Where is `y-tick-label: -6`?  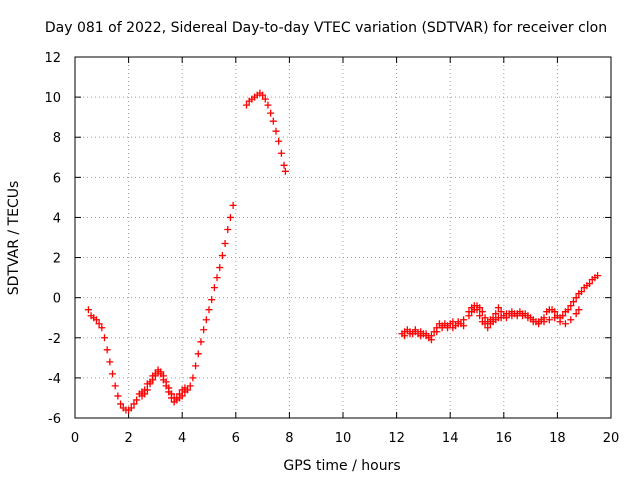 y-tick-label: -6 is located at coordinates (54, 419).